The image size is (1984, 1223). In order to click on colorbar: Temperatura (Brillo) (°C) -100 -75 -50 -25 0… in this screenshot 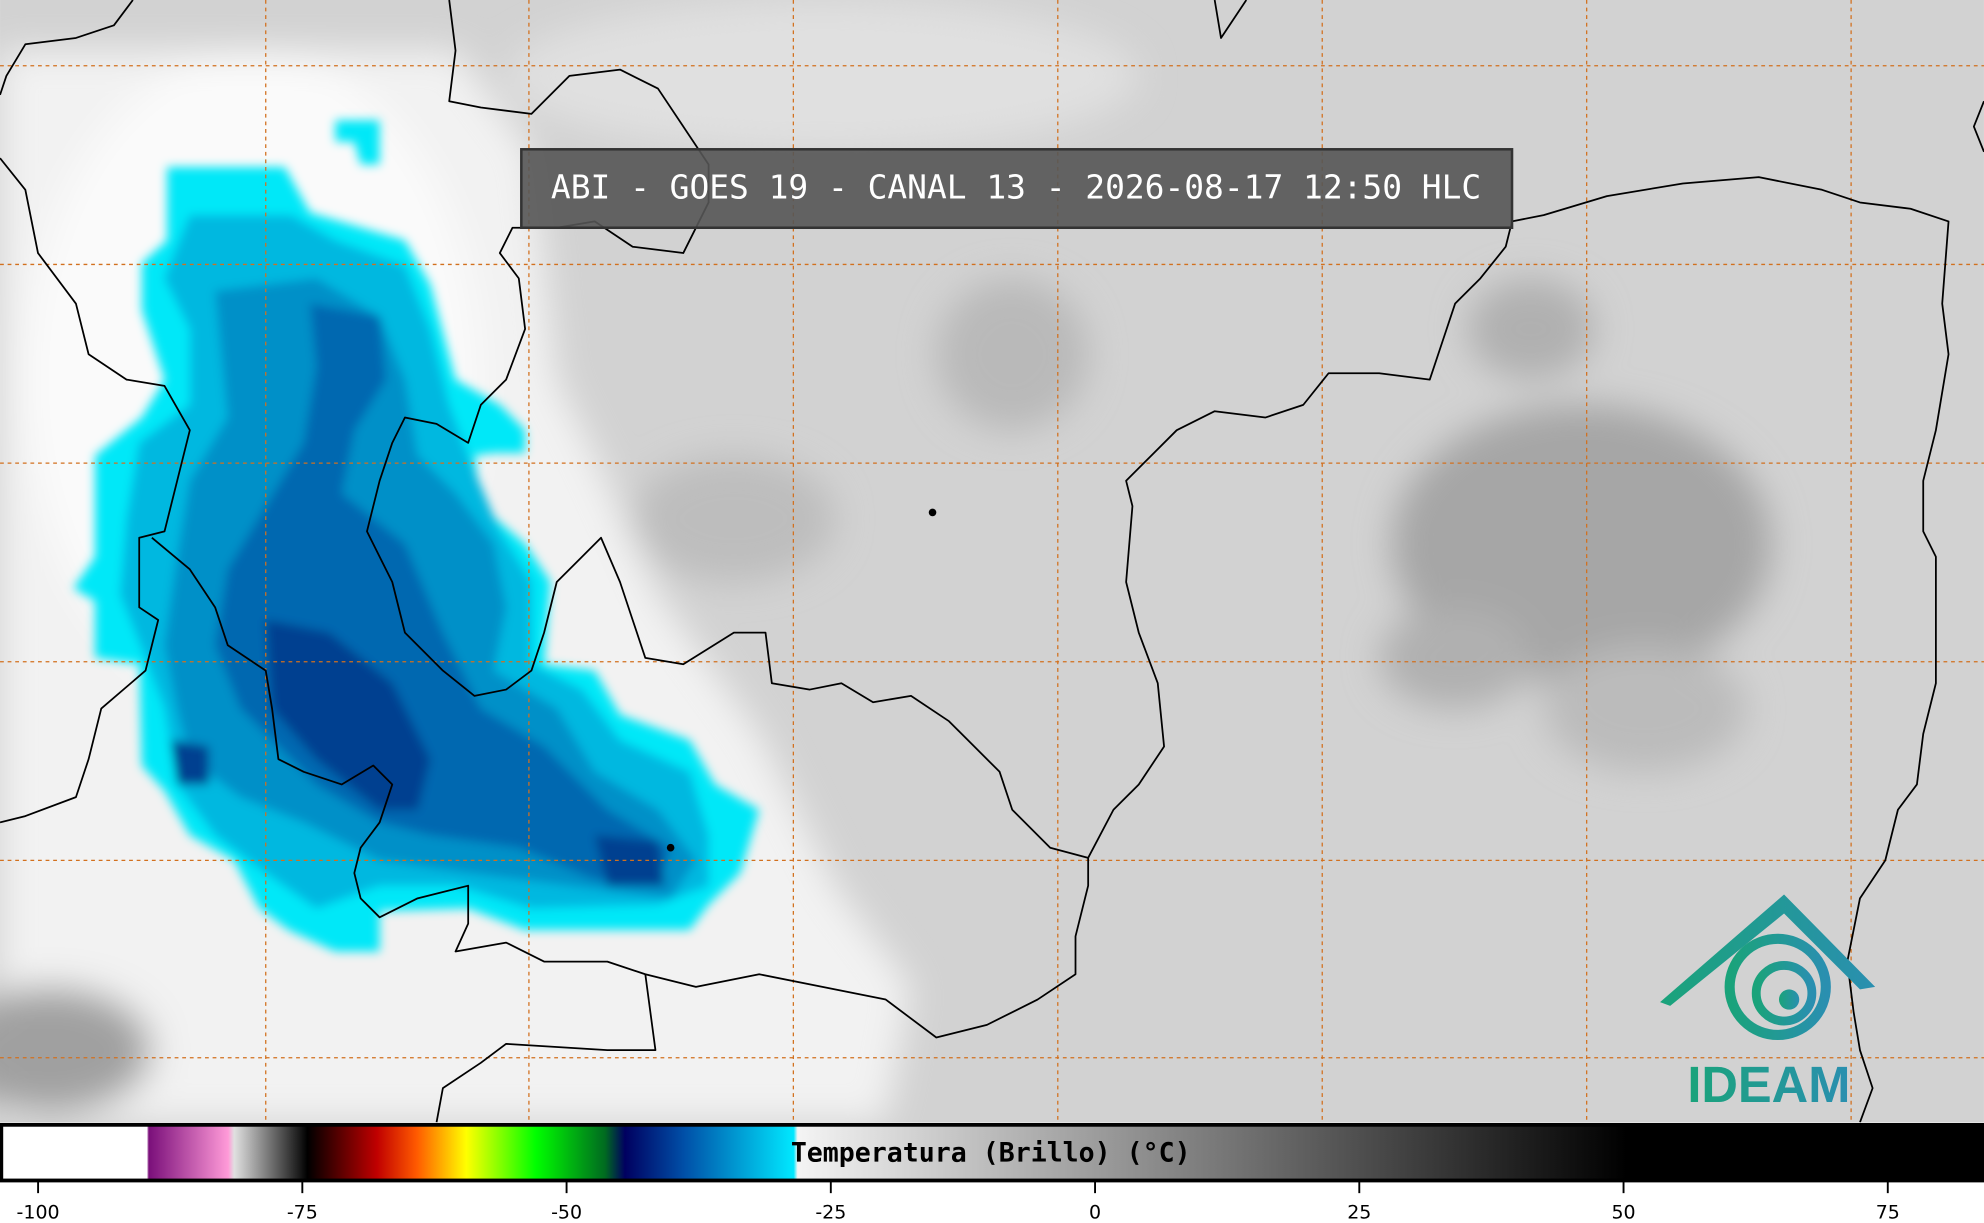, I will do `click(992, 1172)`.